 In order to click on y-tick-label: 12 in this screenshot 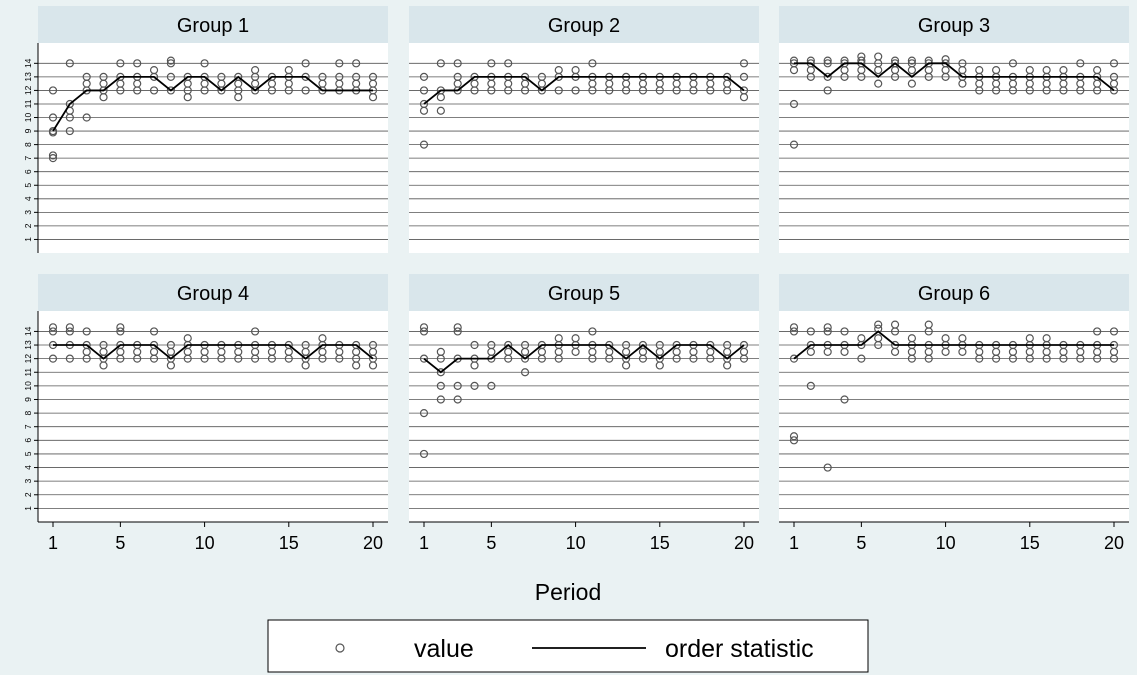, I will do `click(28, 90)`.